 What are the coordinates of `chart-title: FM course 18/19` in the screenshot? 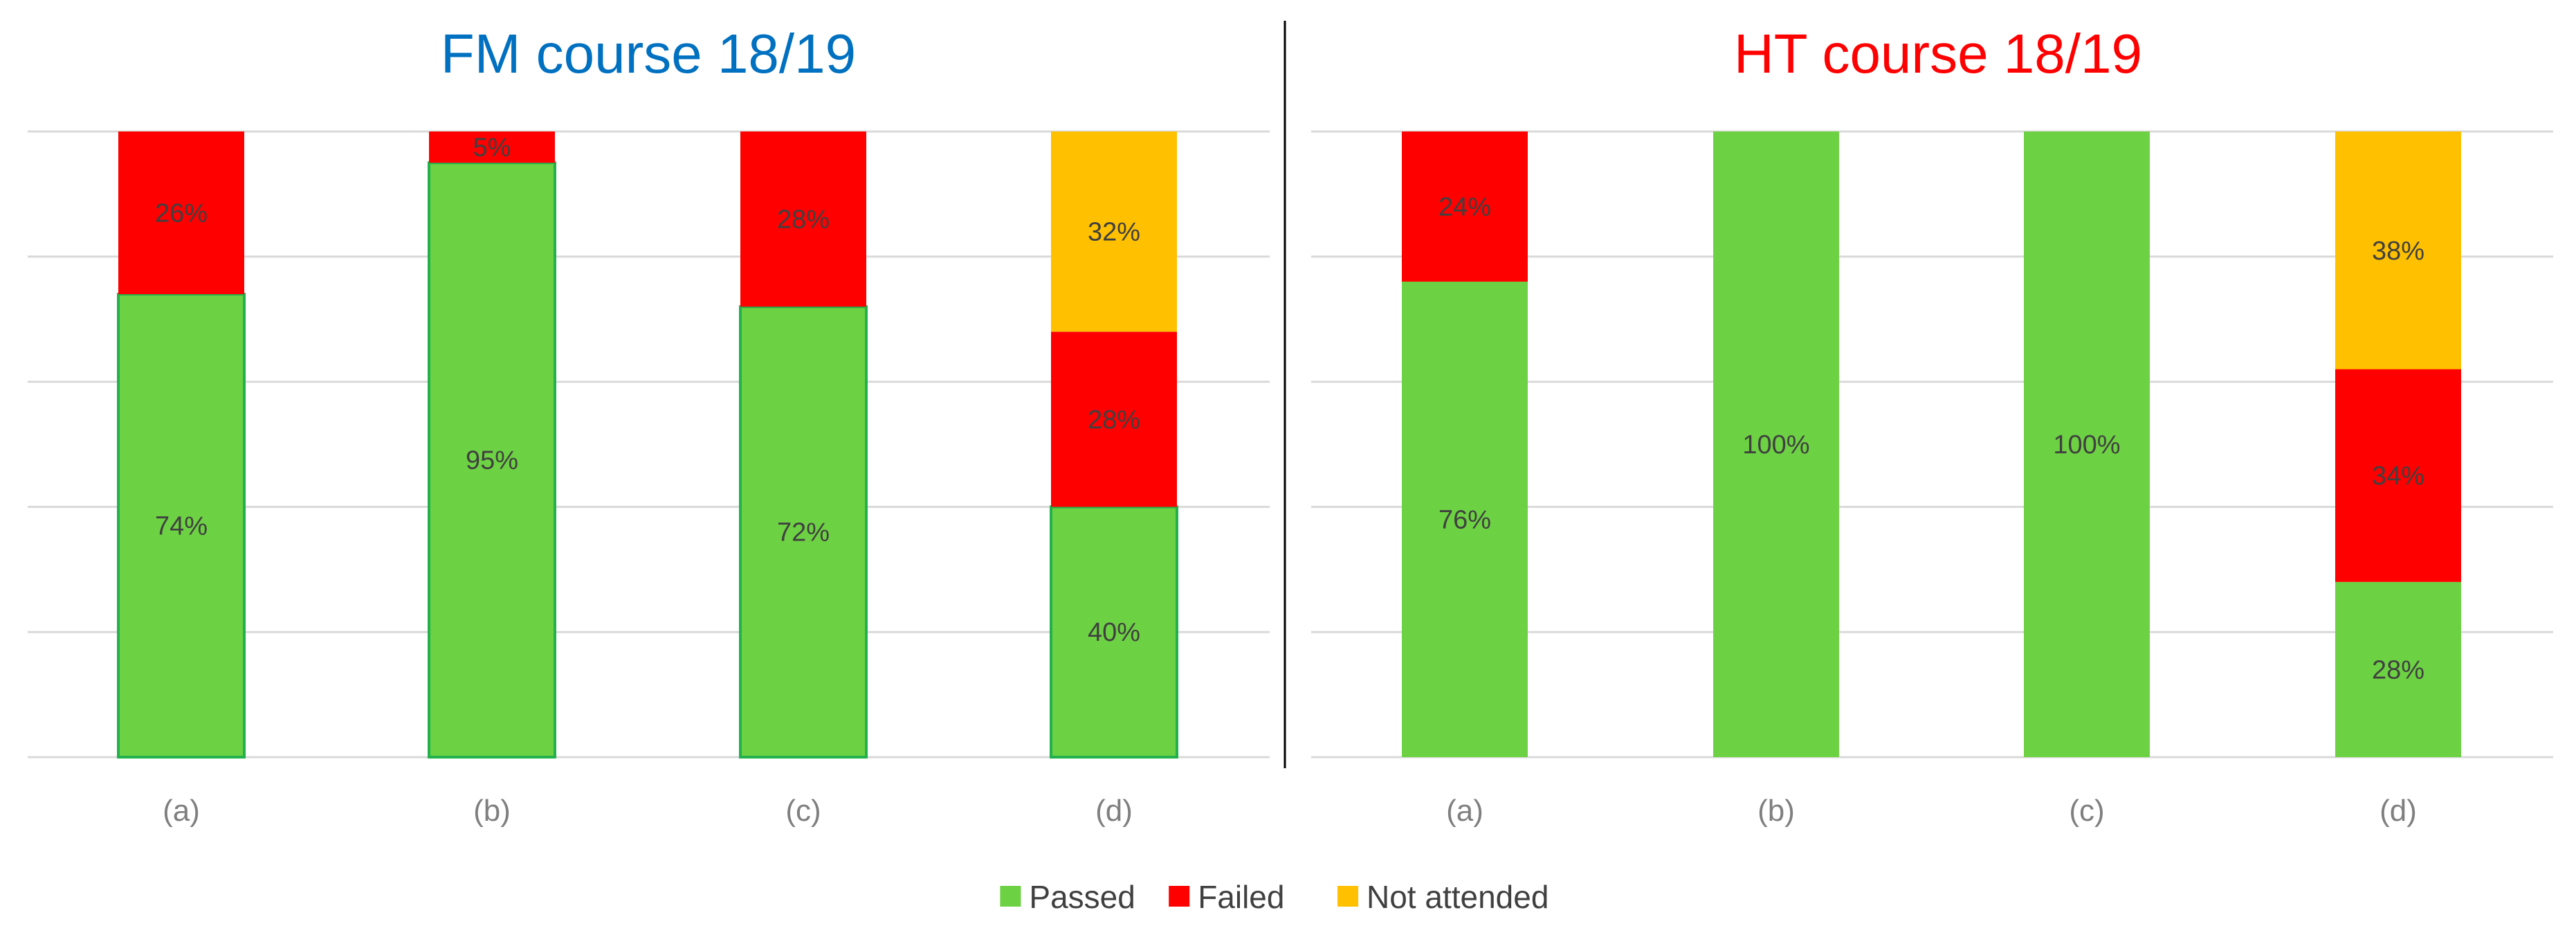 It's located at (648, 53).